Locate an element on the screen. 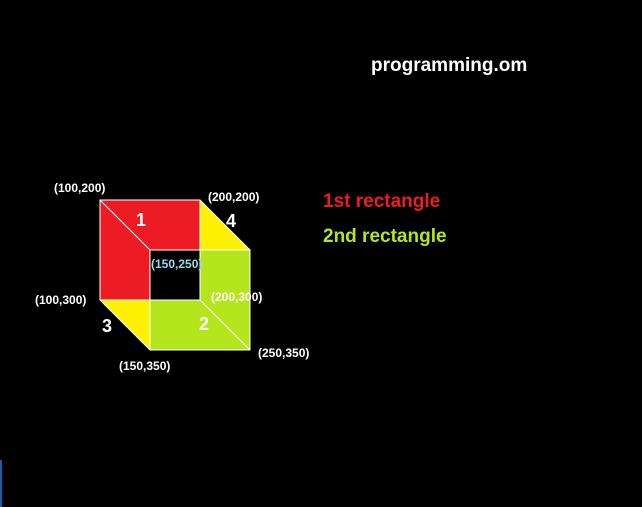 The image size is (642, 507). connector-bottom-right is located at coordinates (225, 325).